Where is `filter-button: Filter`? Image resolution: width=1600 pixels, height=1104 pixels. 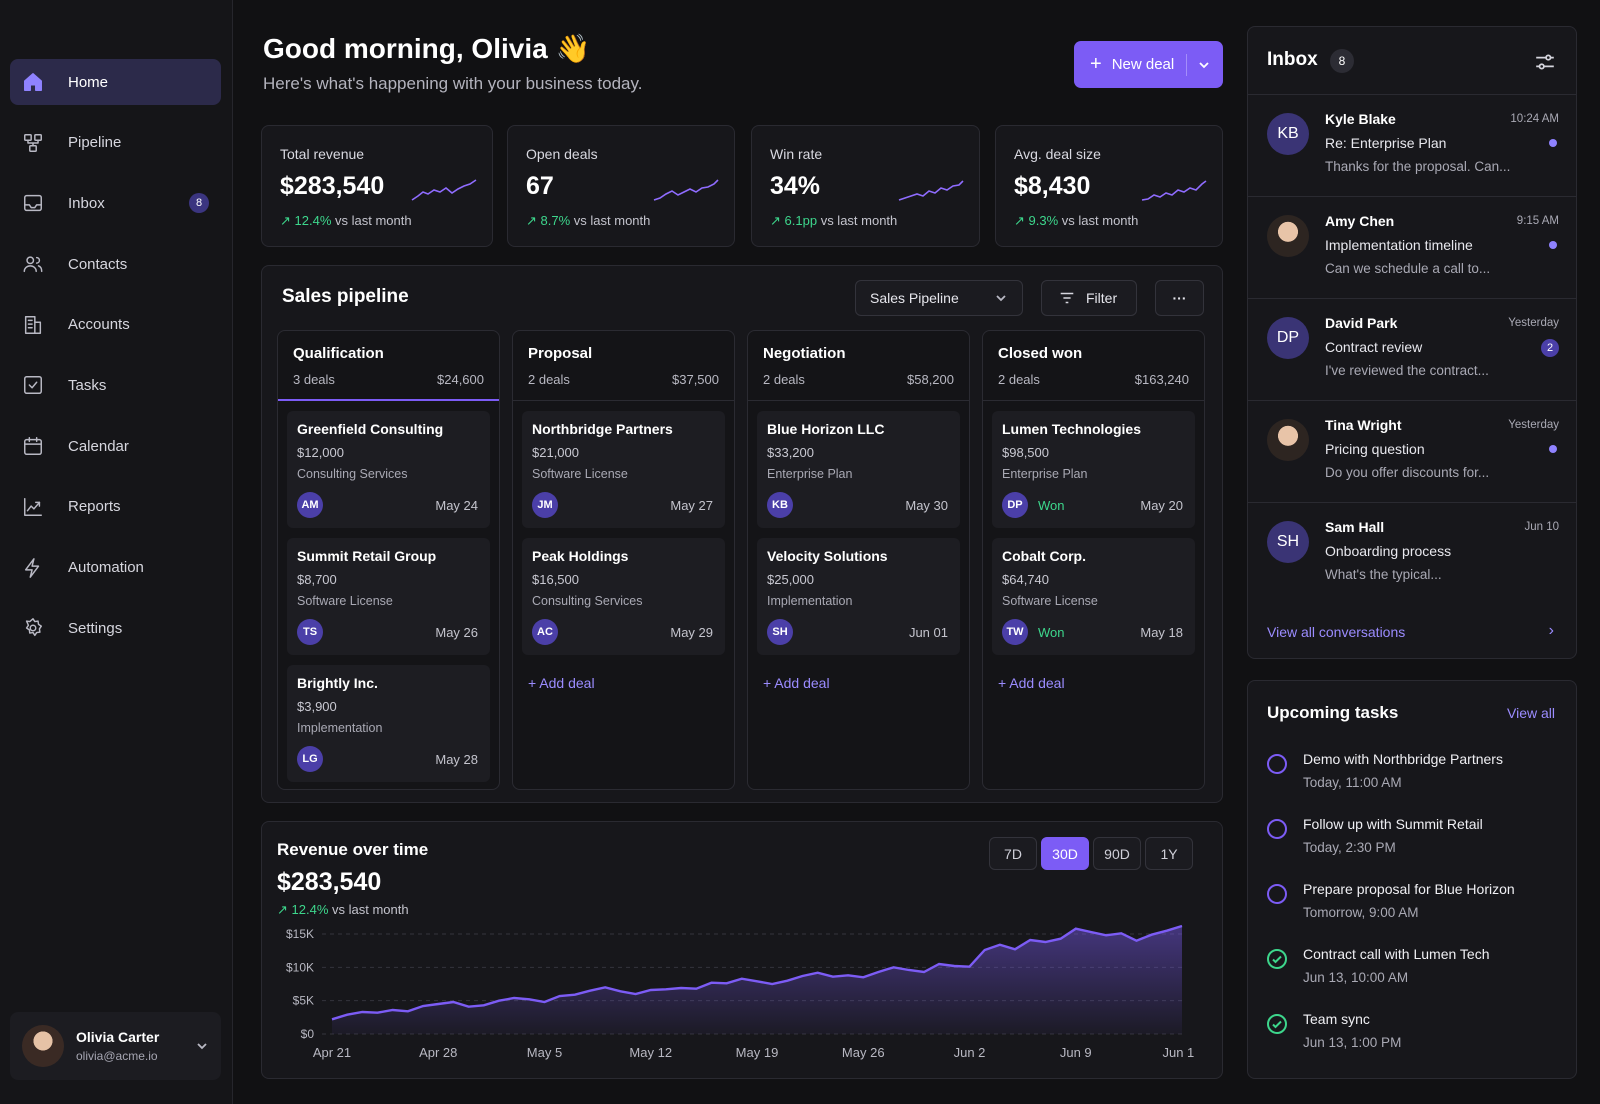
filter-button: Filter is located at coordinates (1089, 298).